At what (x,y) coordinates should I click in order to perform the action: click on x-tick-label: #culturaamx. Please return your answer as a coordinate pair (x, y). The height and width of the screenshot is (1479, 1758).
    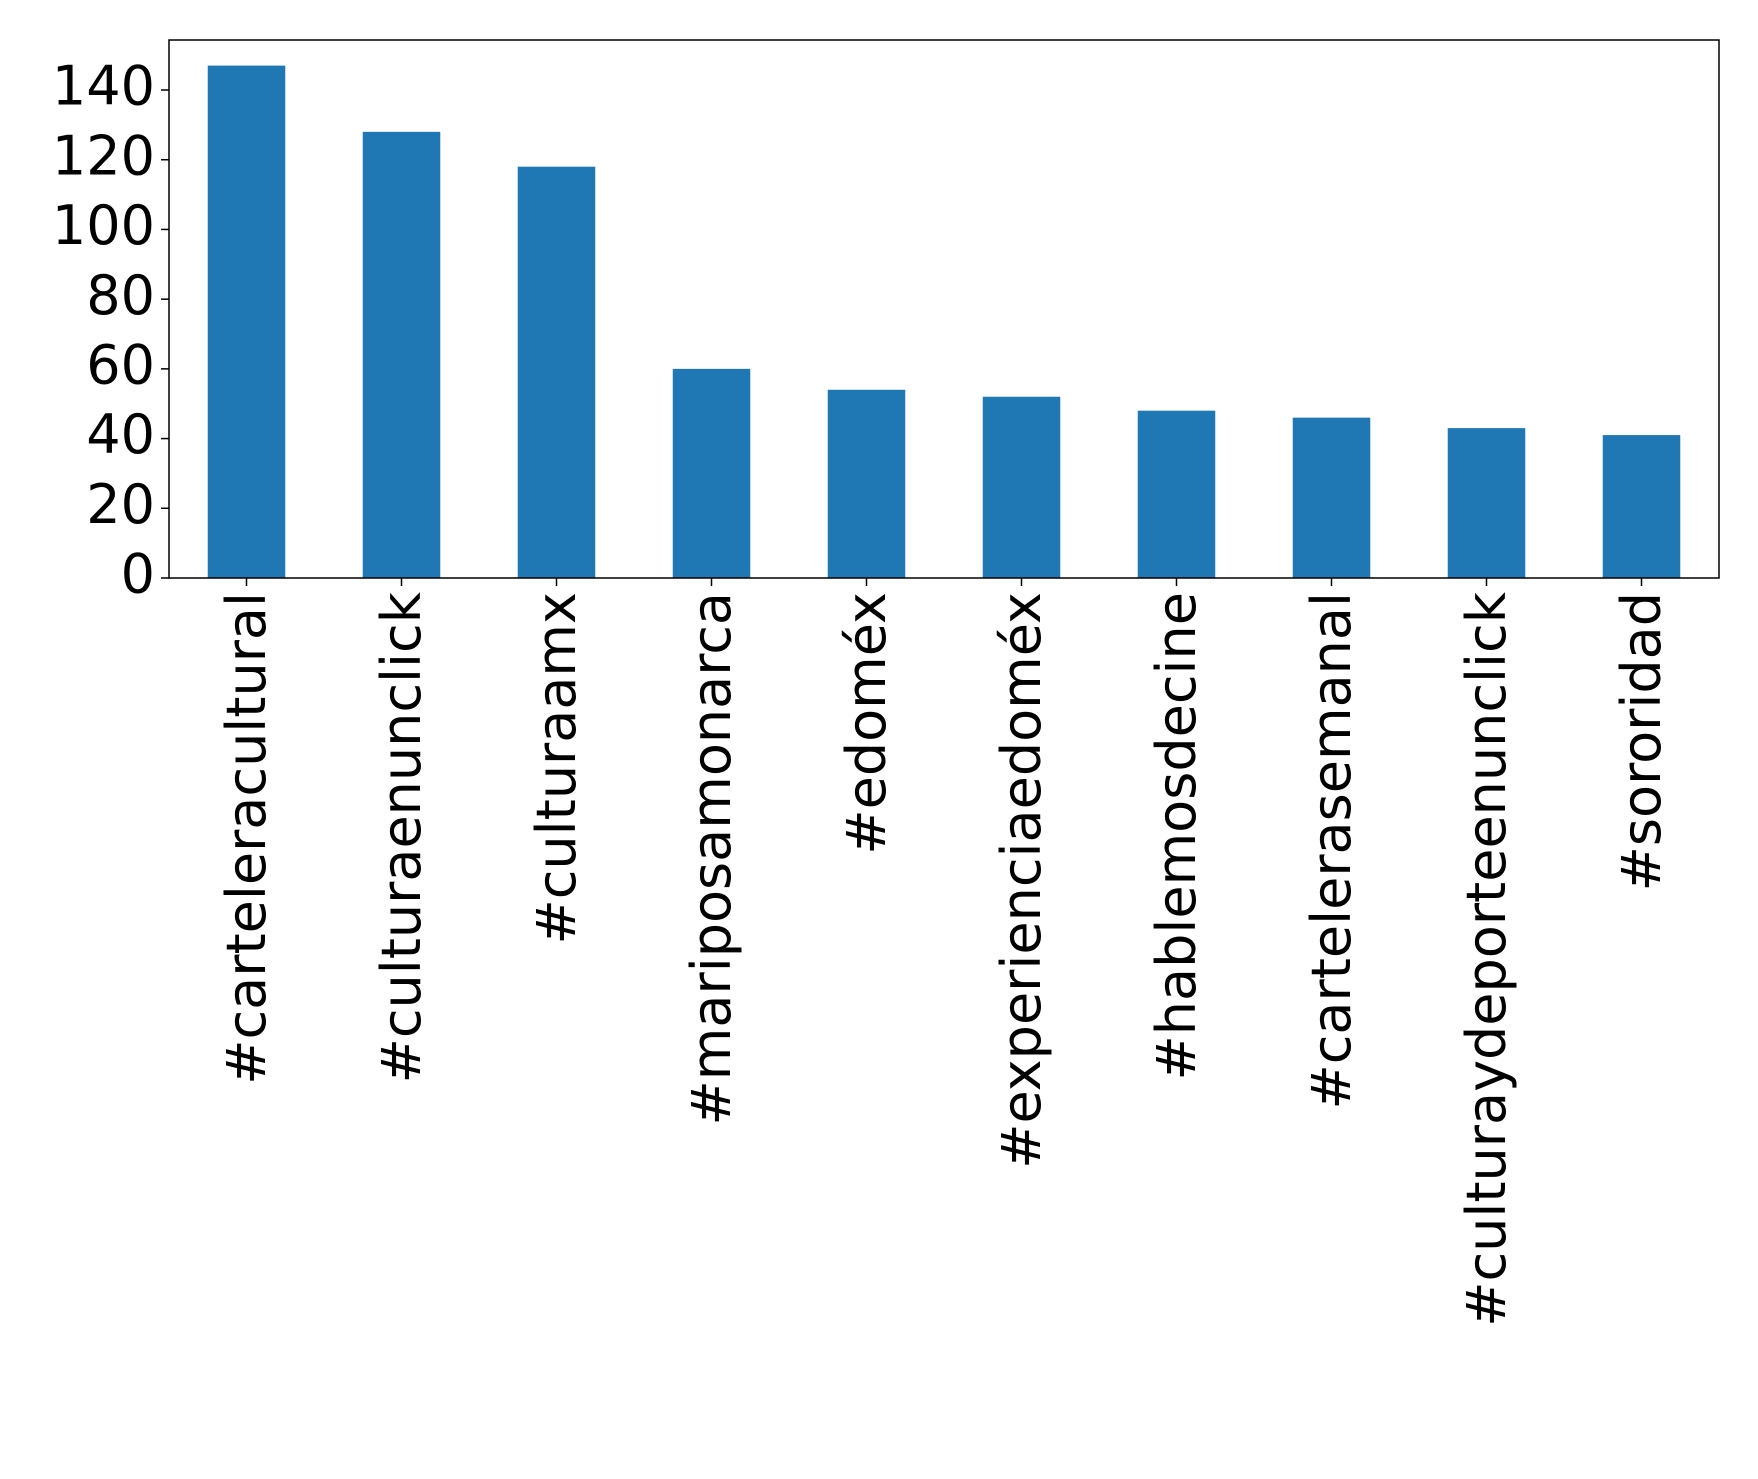
    Looking at the image, I should click on (556, 768).